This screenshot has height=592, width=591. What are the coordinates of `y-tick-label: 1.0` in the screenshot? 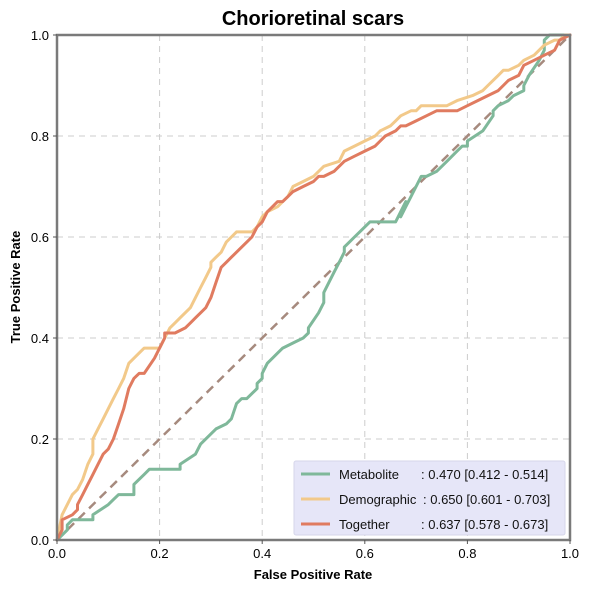 It's located at (40, 35).